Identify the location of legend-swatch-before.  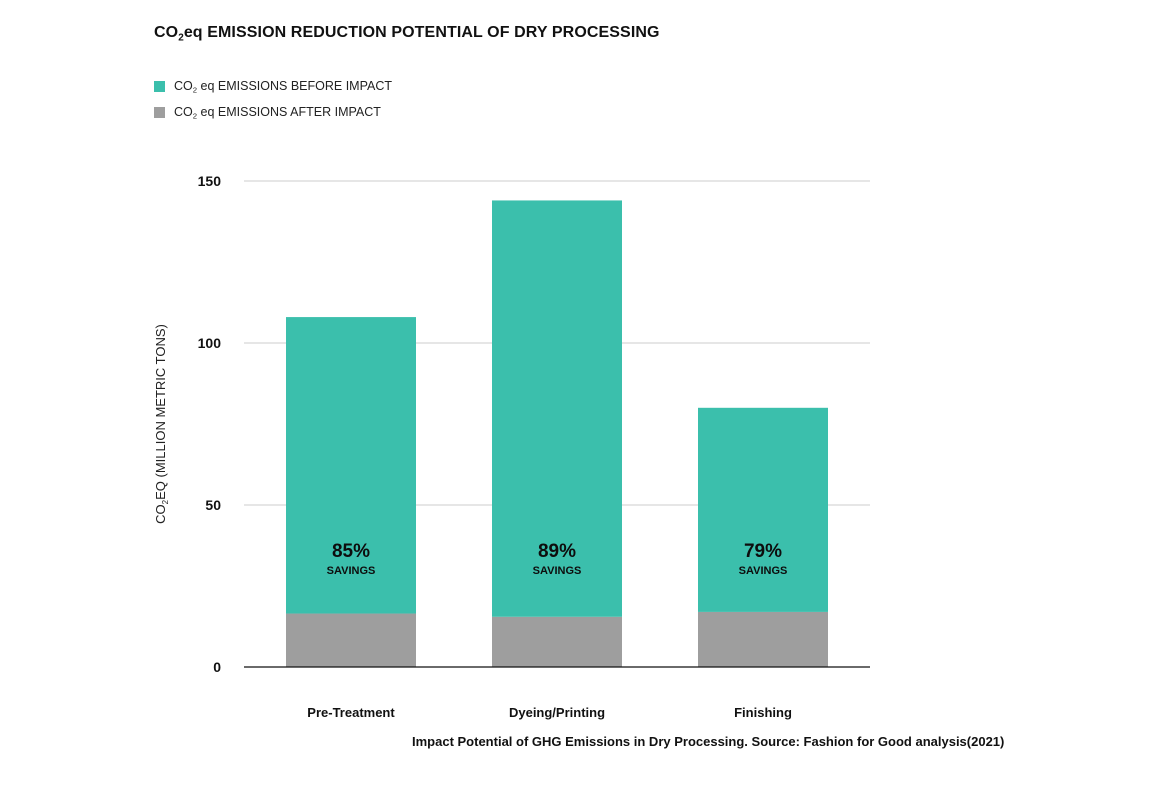
(159, 86).